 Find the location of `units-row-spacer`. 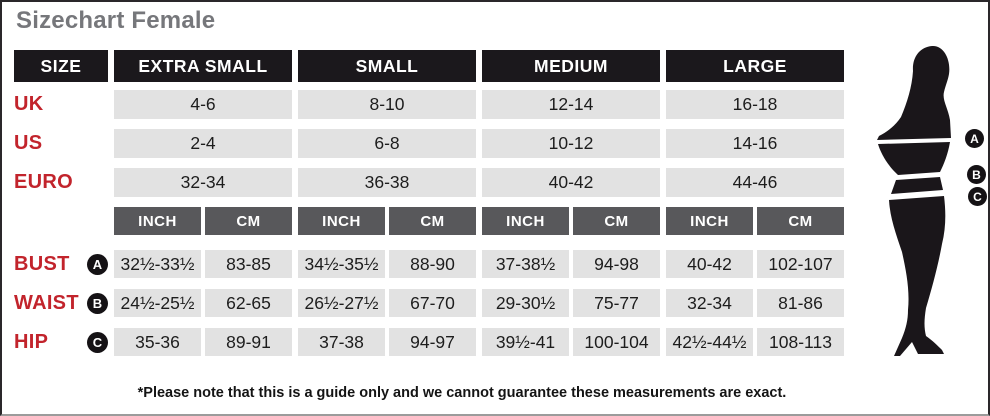

units-row-spacer is located at coordinates (61, 221).